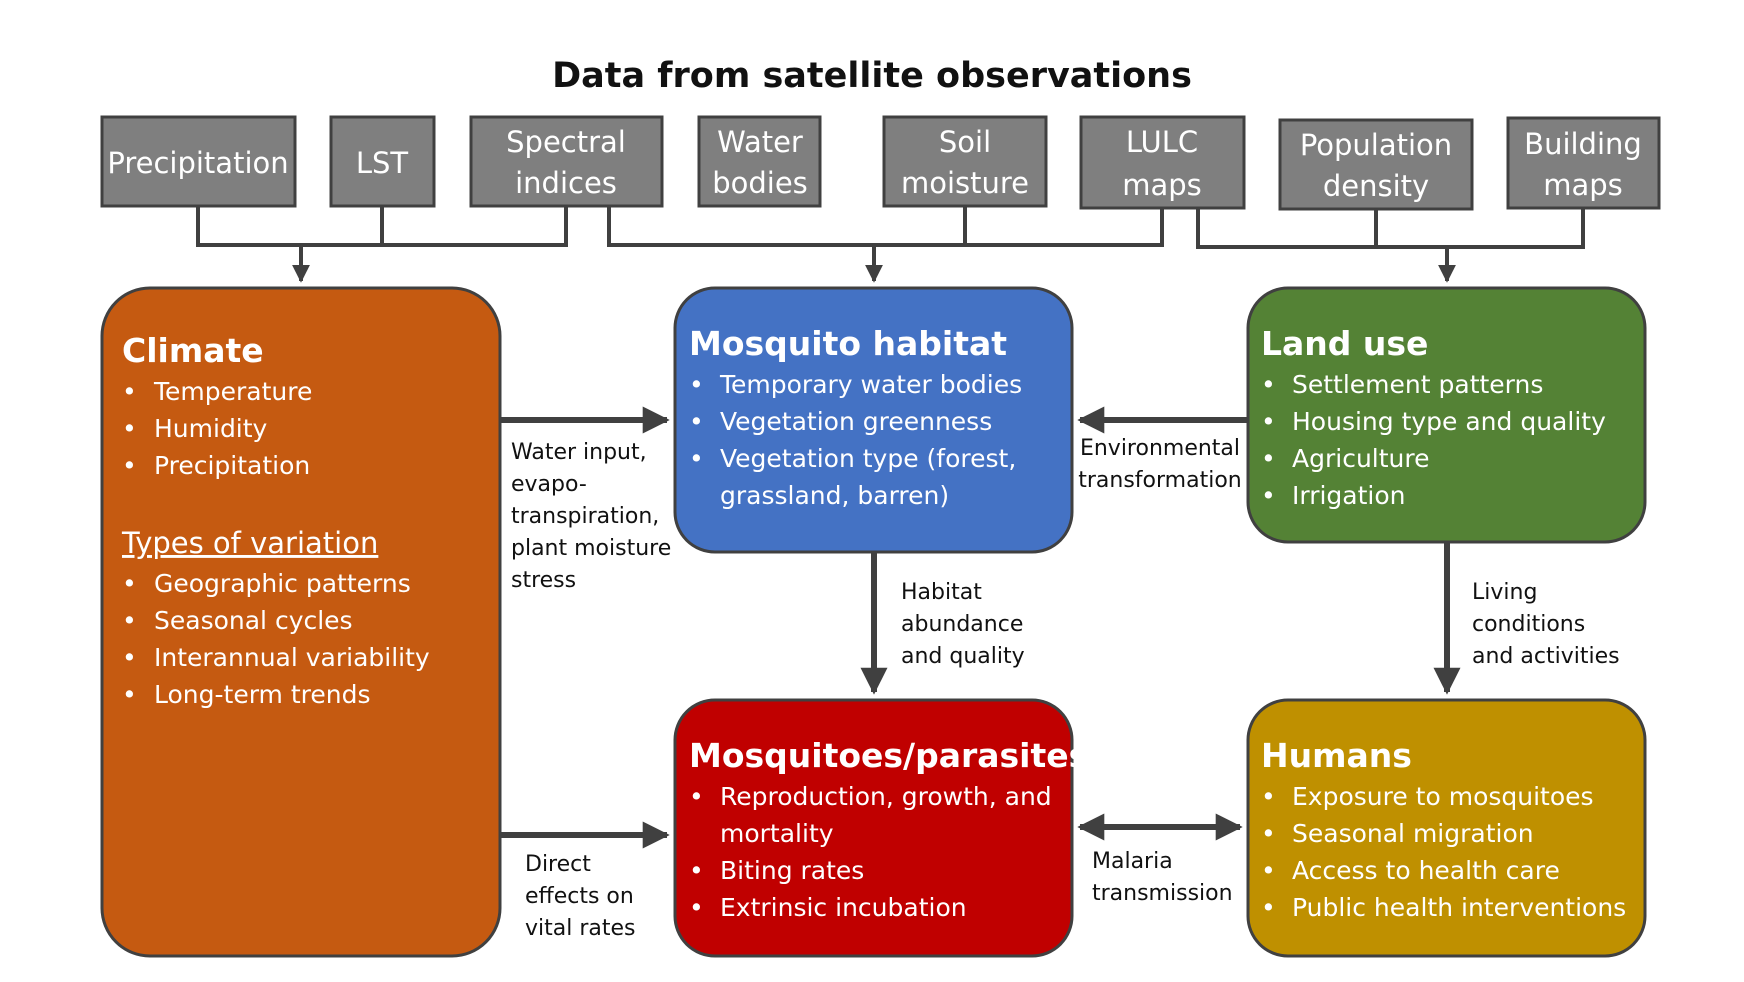 The height and width of the screenshot is (982, 1744). What do you see at coordinates (872, 76) in the screenshot?
I see `diagram-title: Data from satellite observations` at bounding box center [872, 76].